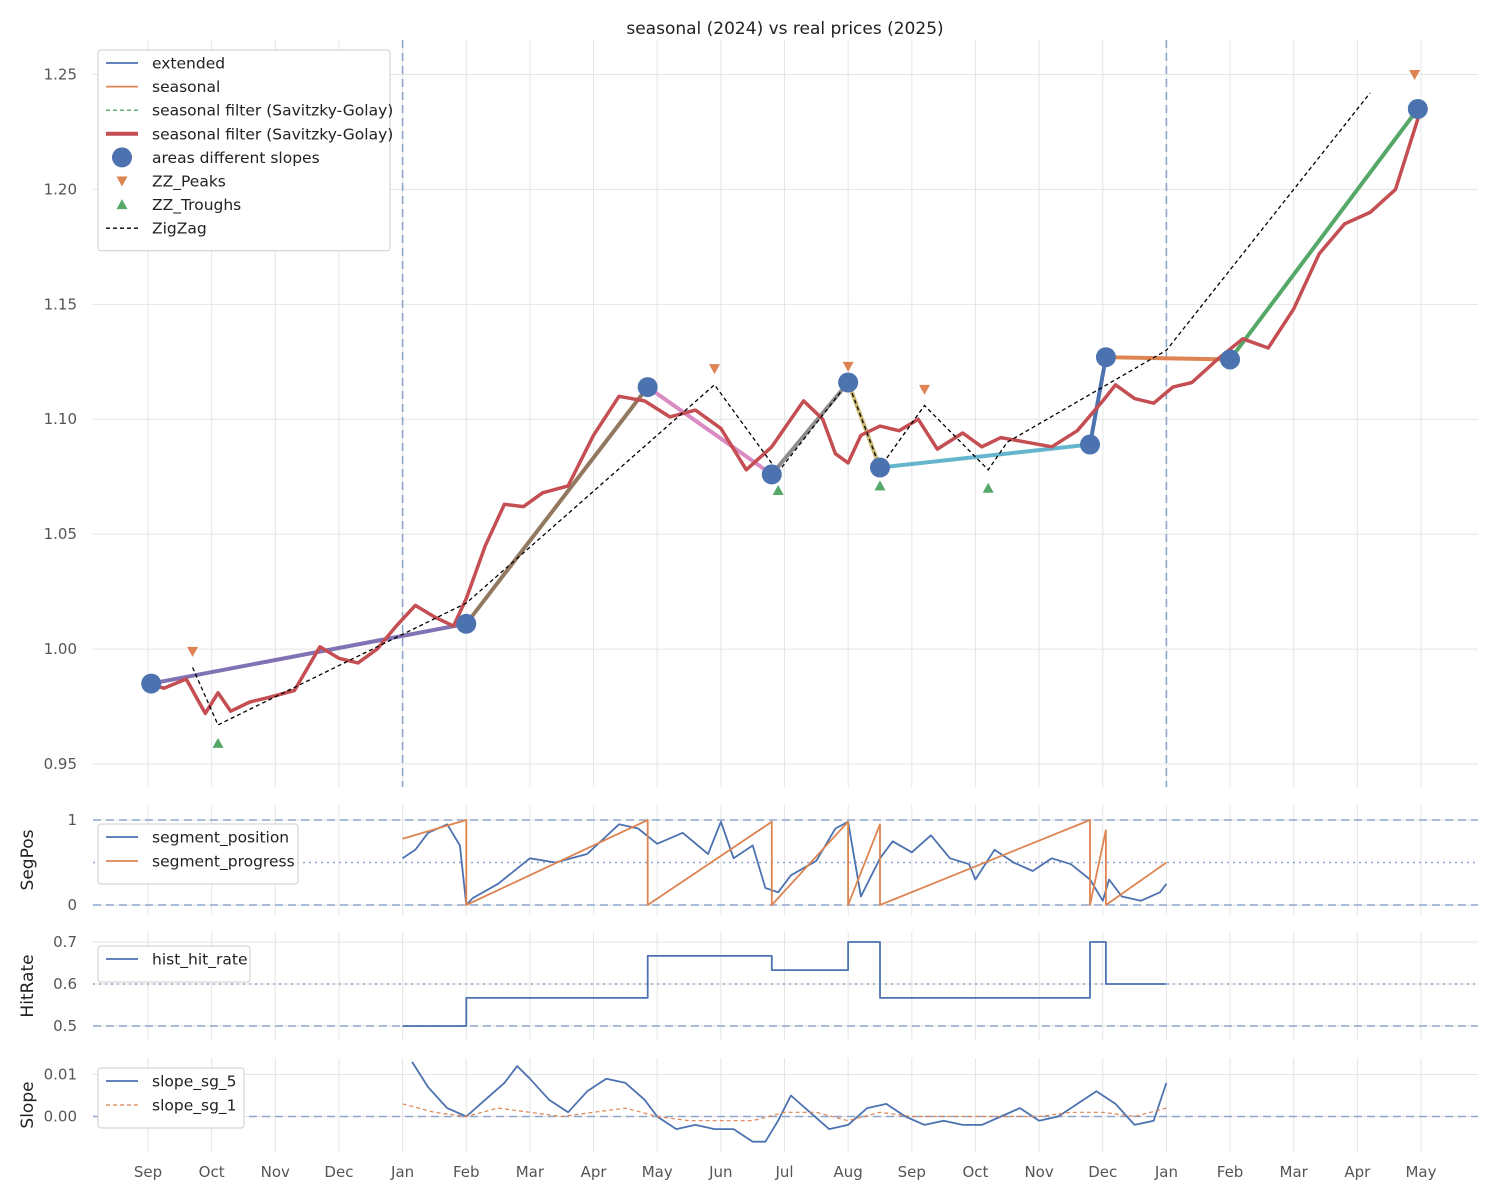 This screenshot has width=1500, height=1200. I want to click on y-axis-label: Slope, so click(28, 1104).